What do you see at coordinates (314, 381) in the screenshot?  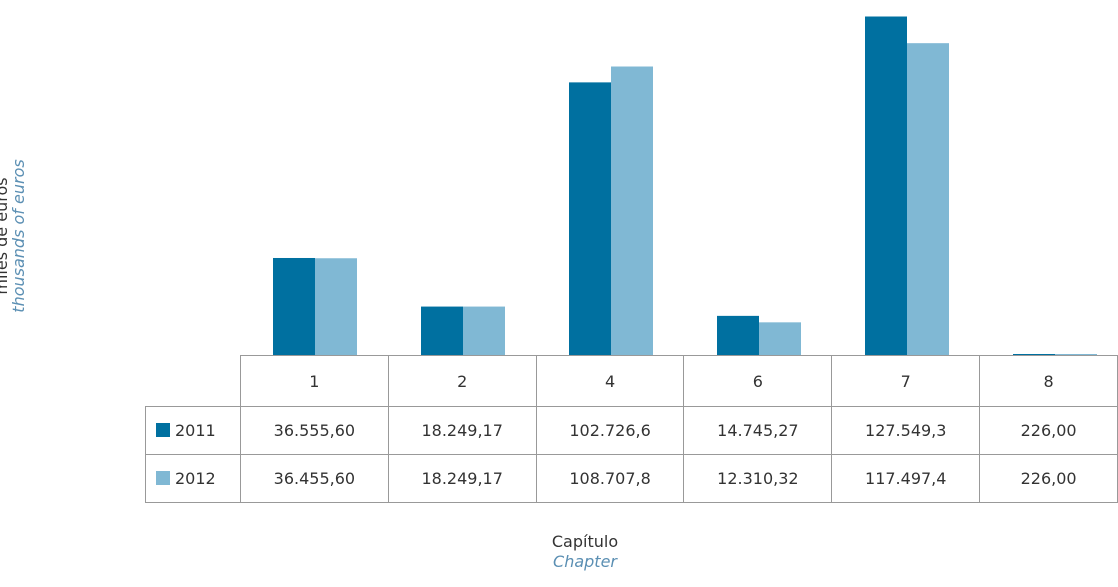 I see `category-label: 1` at bounding box center [314, 381].